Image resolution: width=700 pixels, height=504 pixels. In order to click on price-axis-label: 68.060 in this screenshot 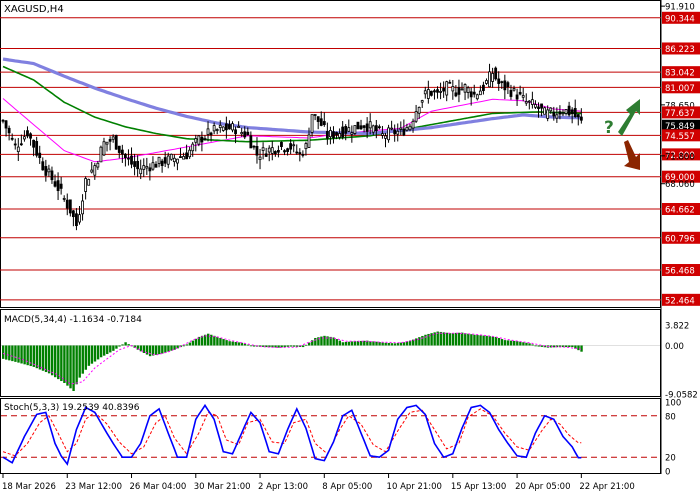, I will do `click(680, 185)`.